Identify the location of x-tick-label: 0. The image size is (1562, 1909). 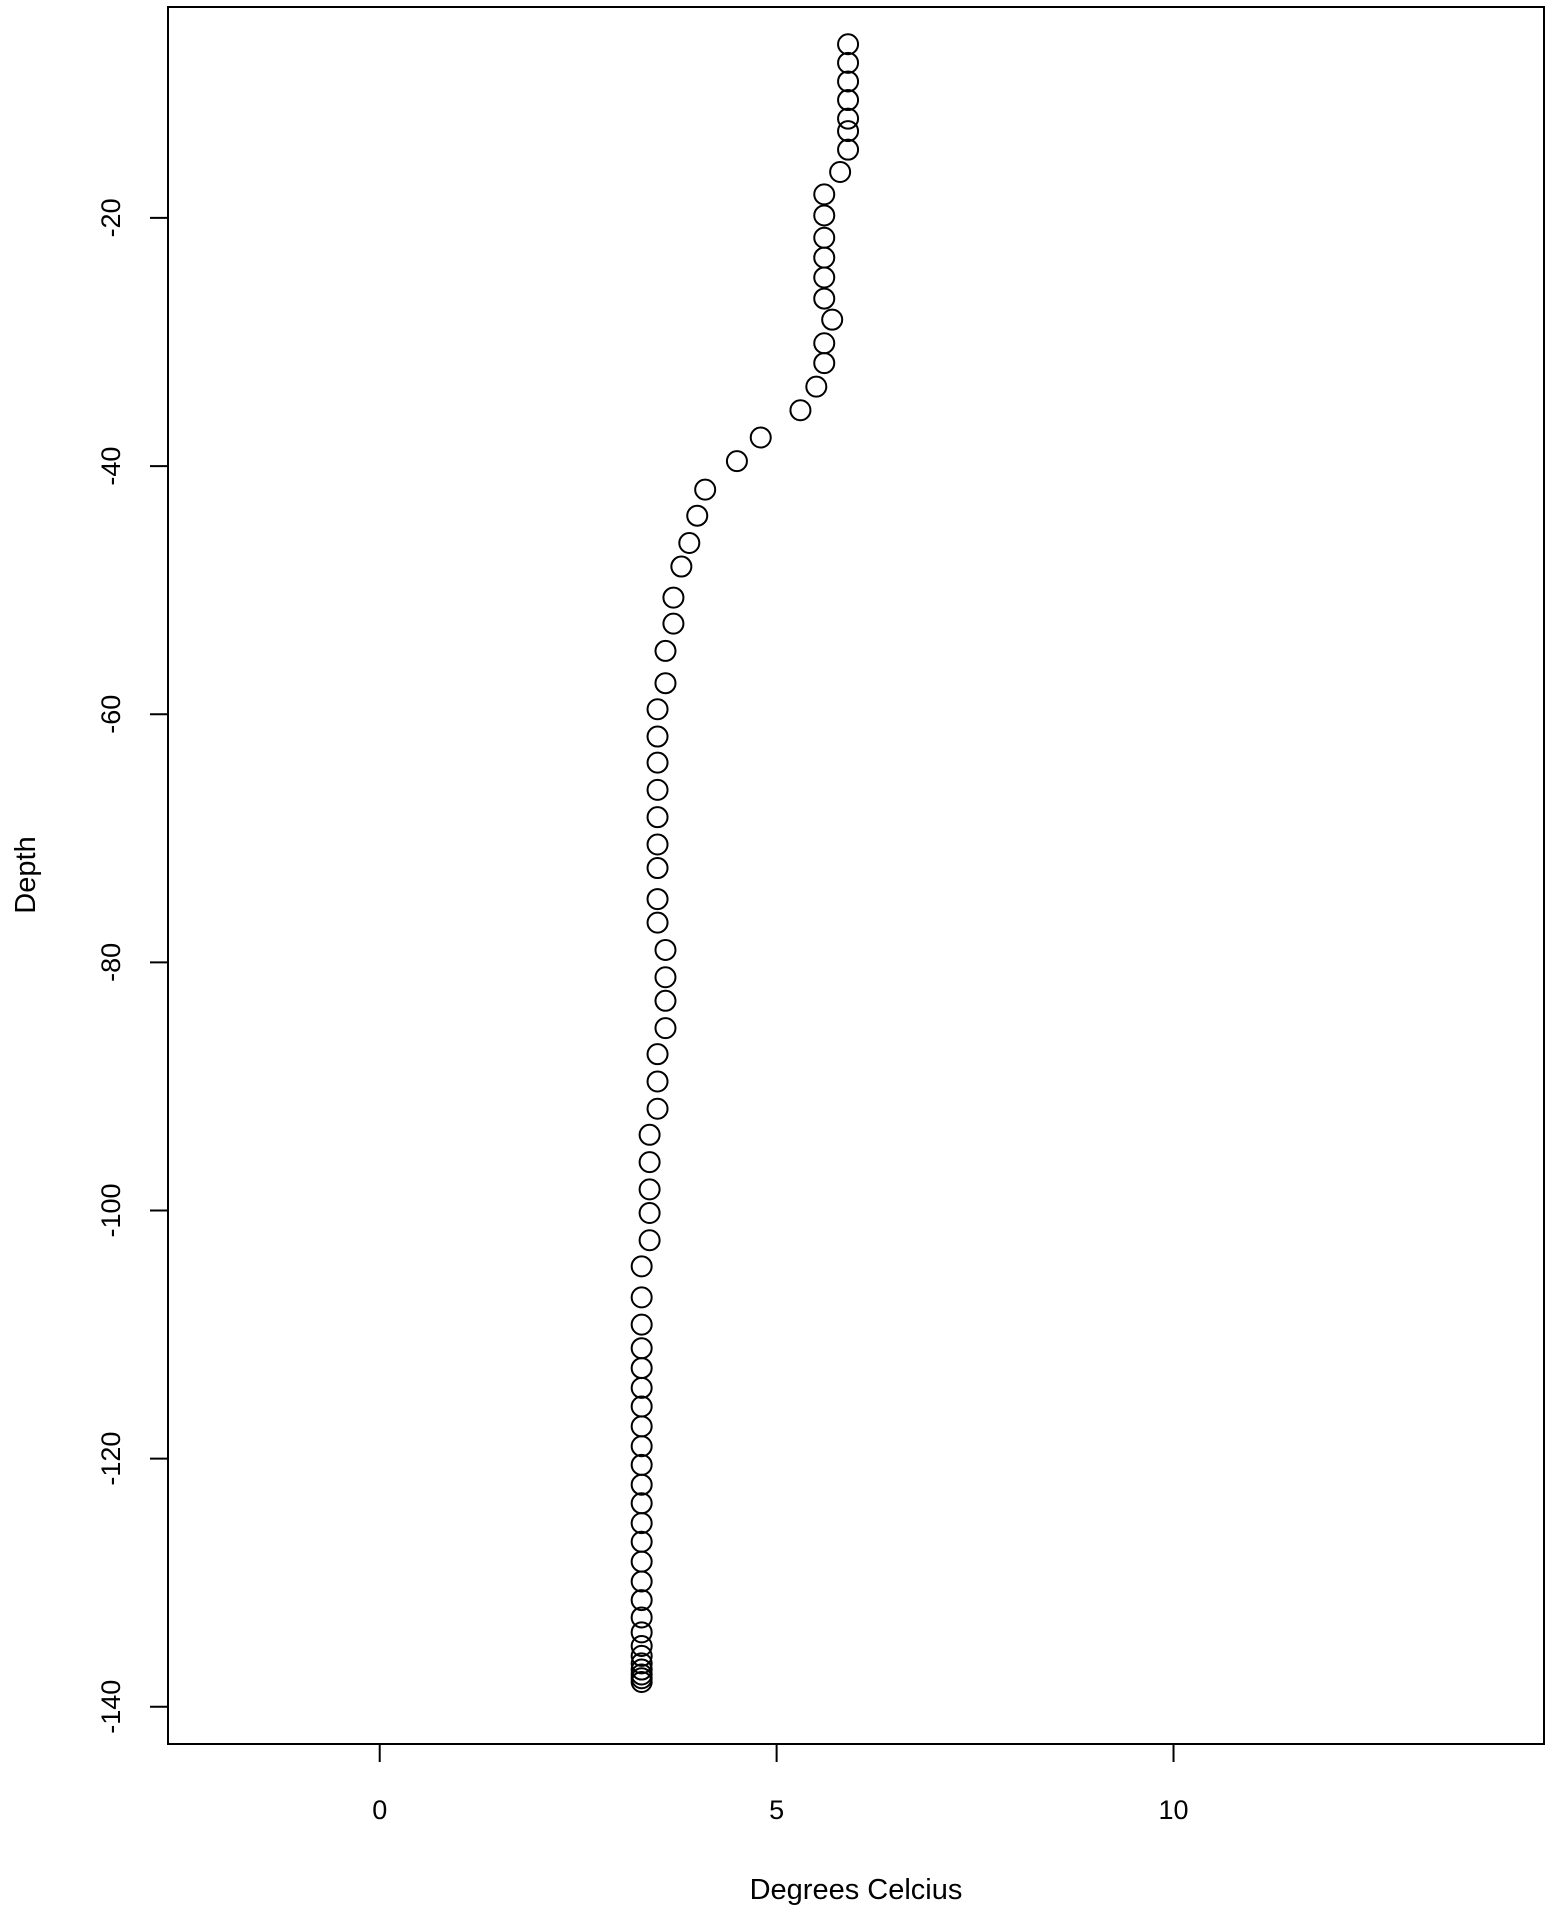
(379, 1810).